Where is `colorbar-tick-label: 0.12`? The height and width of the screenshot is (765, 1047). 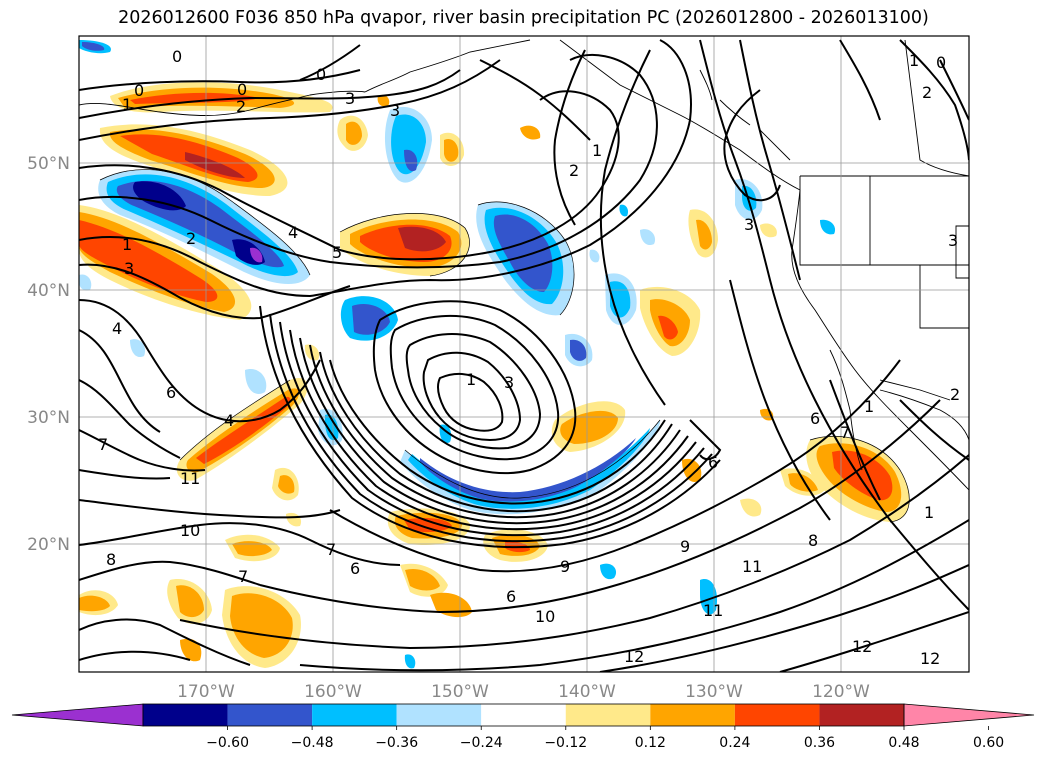 colorbar-tick-label: 0.12 is located at coordinates (650, 743).